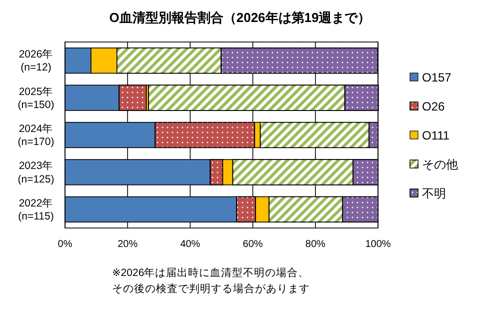 This screenshot has height=316, width=500. What do you see at coordinates (36, 98) in the screenshot?
I see `y-tick-label: 2025年 (n=150)` at bounding box center [36, 98].